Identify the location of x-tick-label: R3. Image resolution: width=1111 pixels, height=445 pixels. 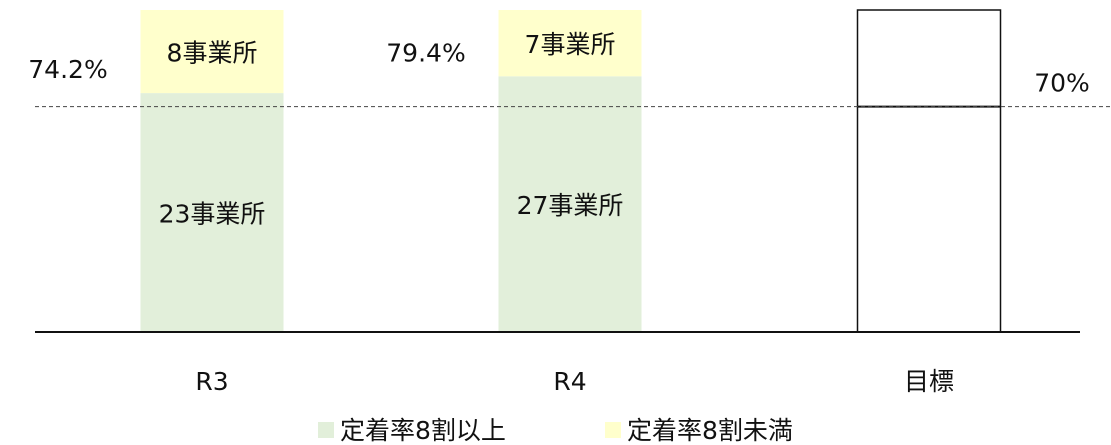
(211, 381).